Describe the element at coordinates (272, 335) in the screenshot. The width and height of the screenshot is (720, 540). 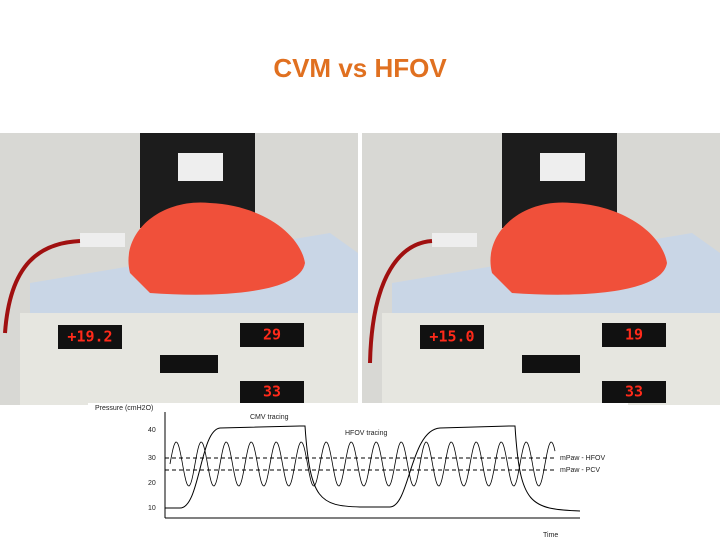
I see `display: 29` at that location.